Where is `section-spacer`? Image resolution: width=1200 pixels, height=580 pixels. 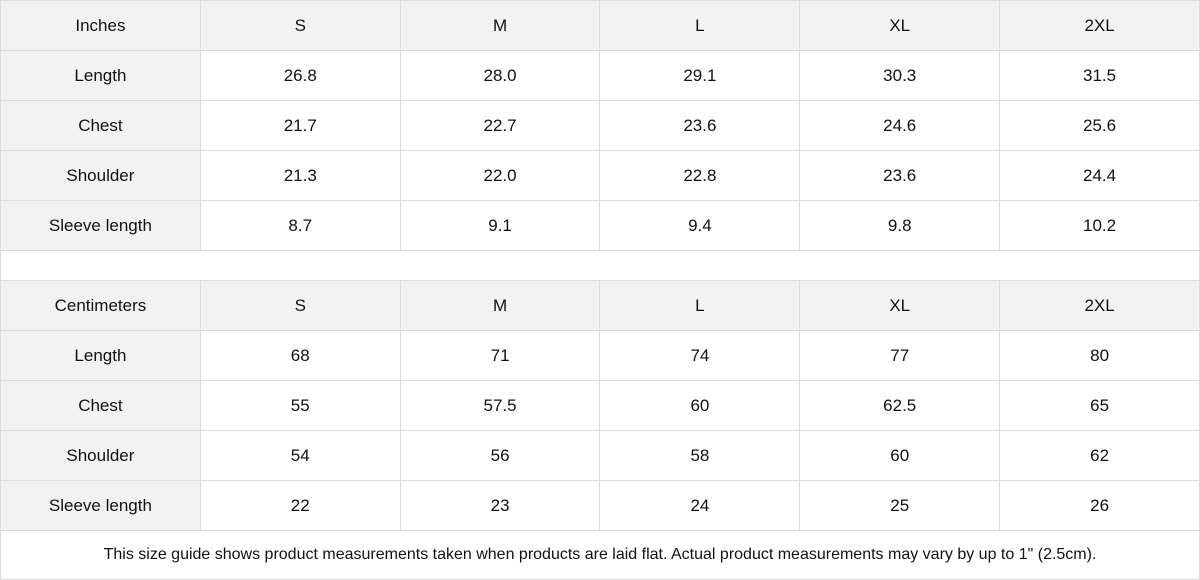 section-spacer is located at coordinates (600, 265).